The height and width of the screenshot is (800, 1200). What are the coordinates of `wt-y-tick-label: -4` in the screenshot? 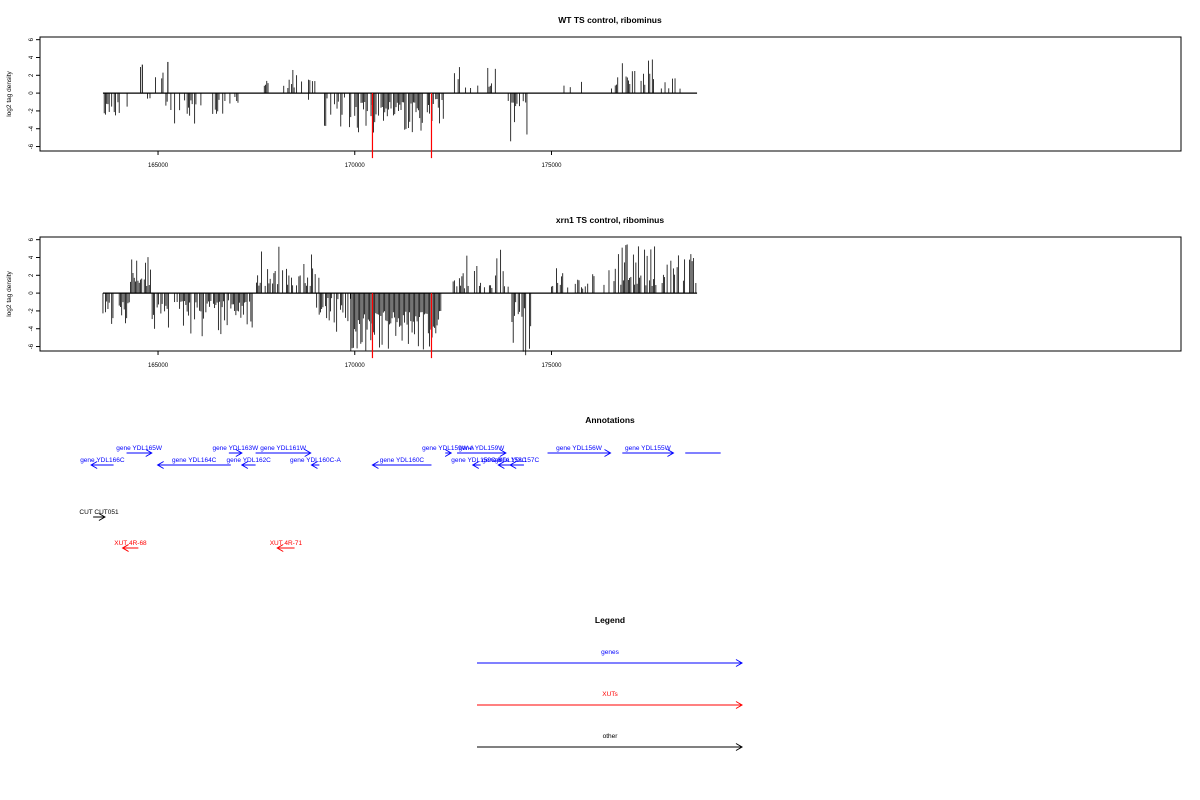 It's located at (32, 128).